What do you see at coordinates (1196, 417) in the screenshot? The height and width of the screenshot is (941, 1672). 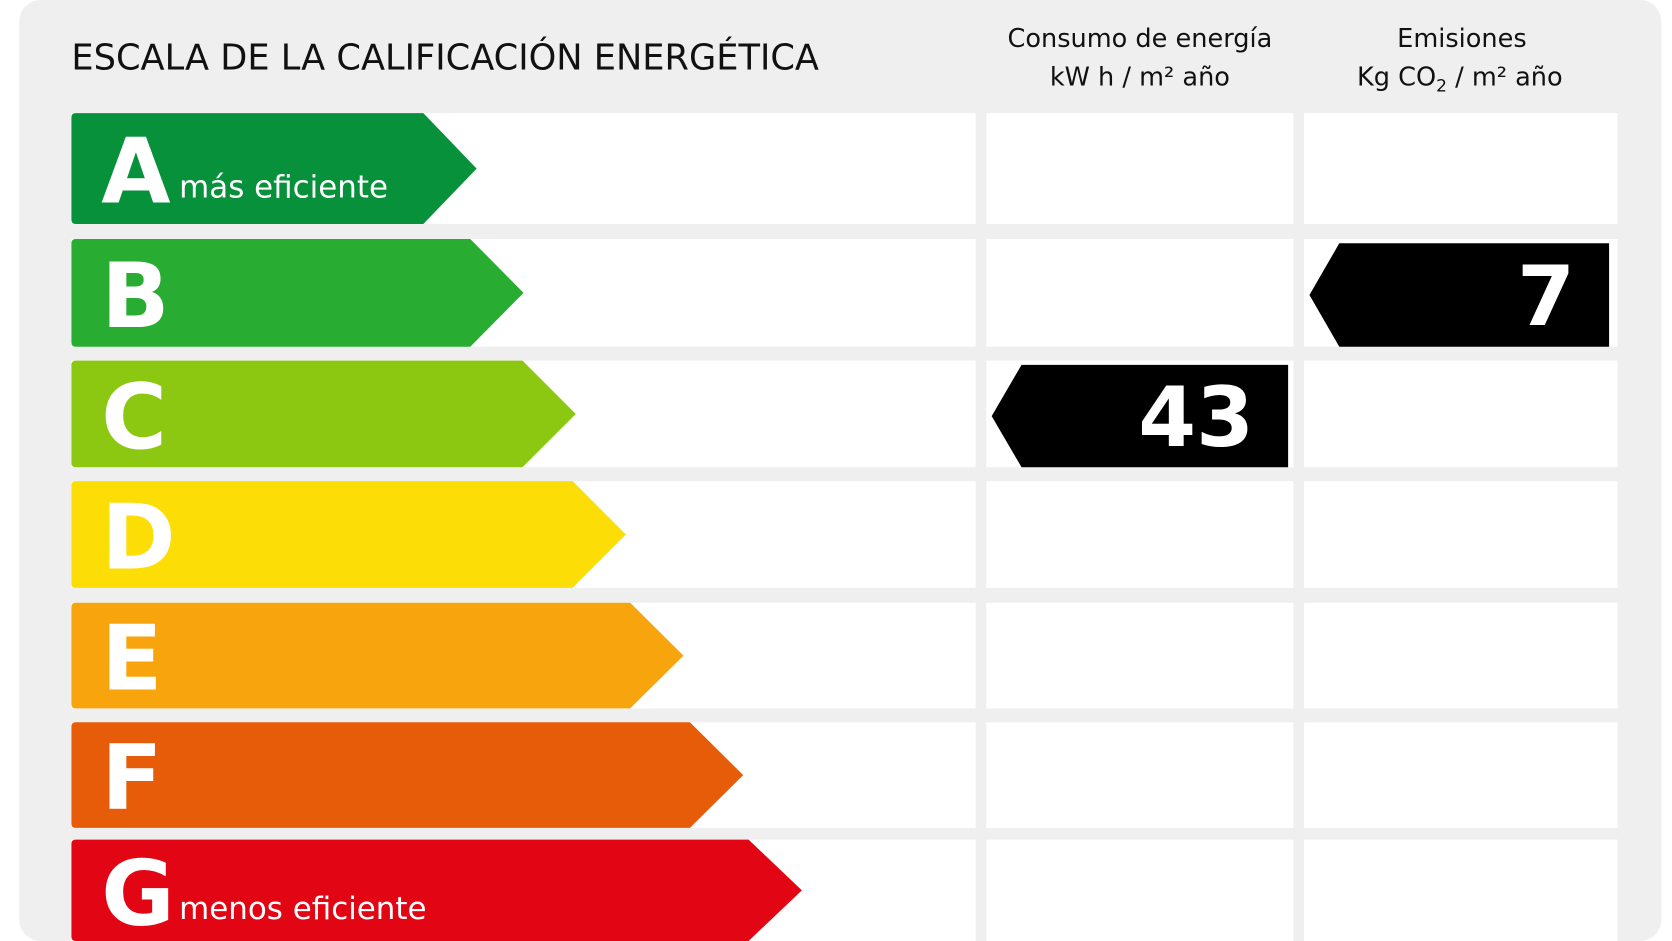 I see `consumption-value: 43` at bounding box center [1196, 417].